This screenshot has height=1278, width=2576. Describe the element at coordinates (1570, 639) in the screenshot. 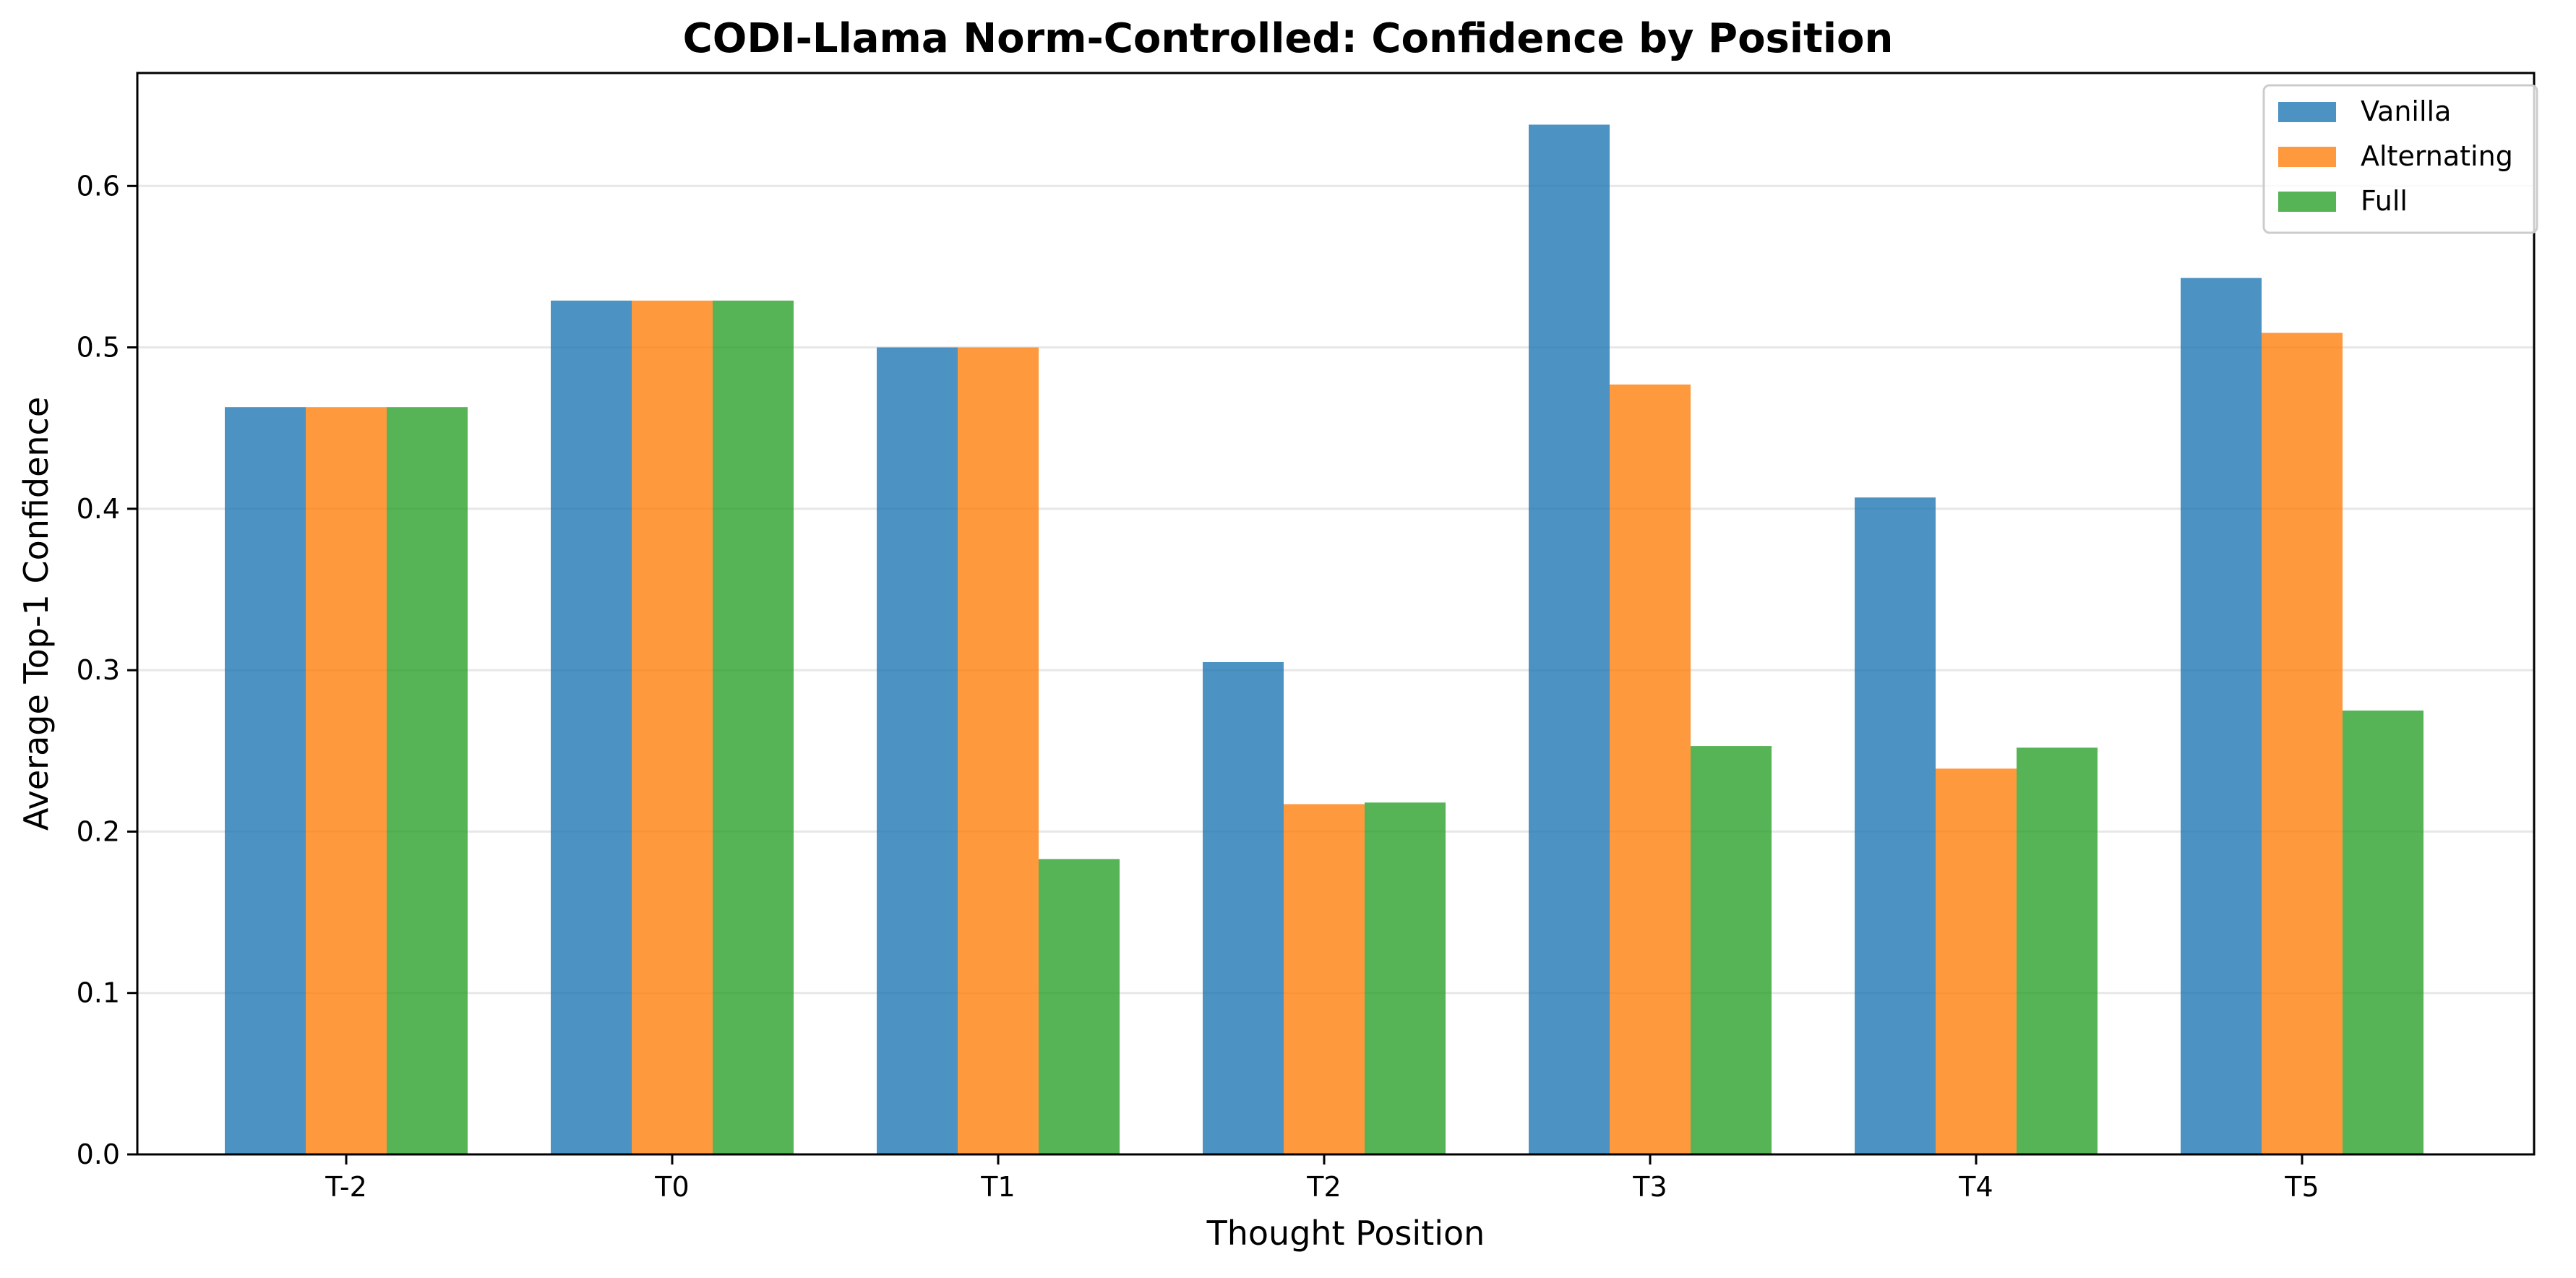

I see `bar-vanilla-t3` at that location.